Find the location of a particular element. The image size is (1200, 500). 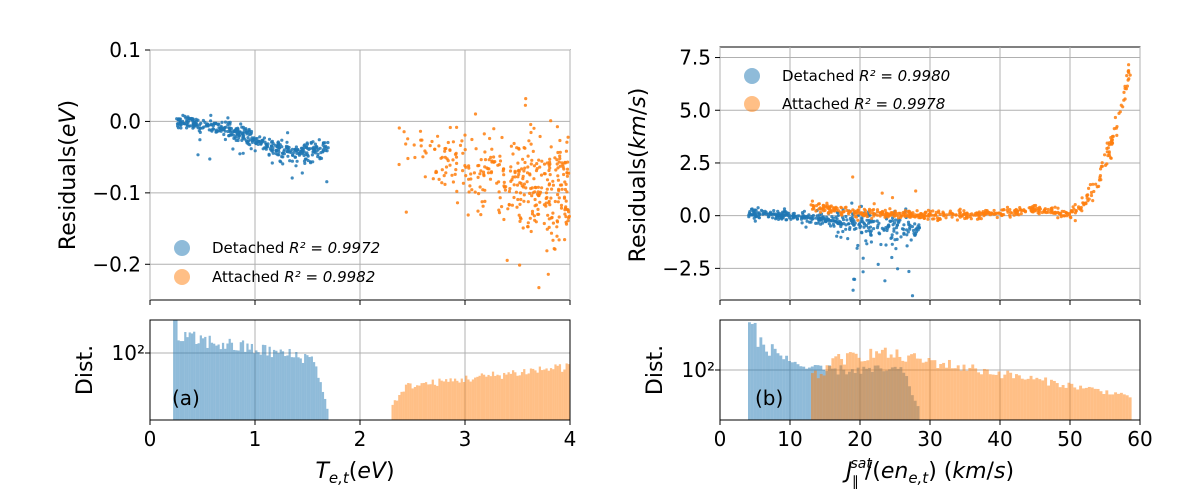

panel-a-ytick-label: −0.1 is located at coordinates (116, 193).